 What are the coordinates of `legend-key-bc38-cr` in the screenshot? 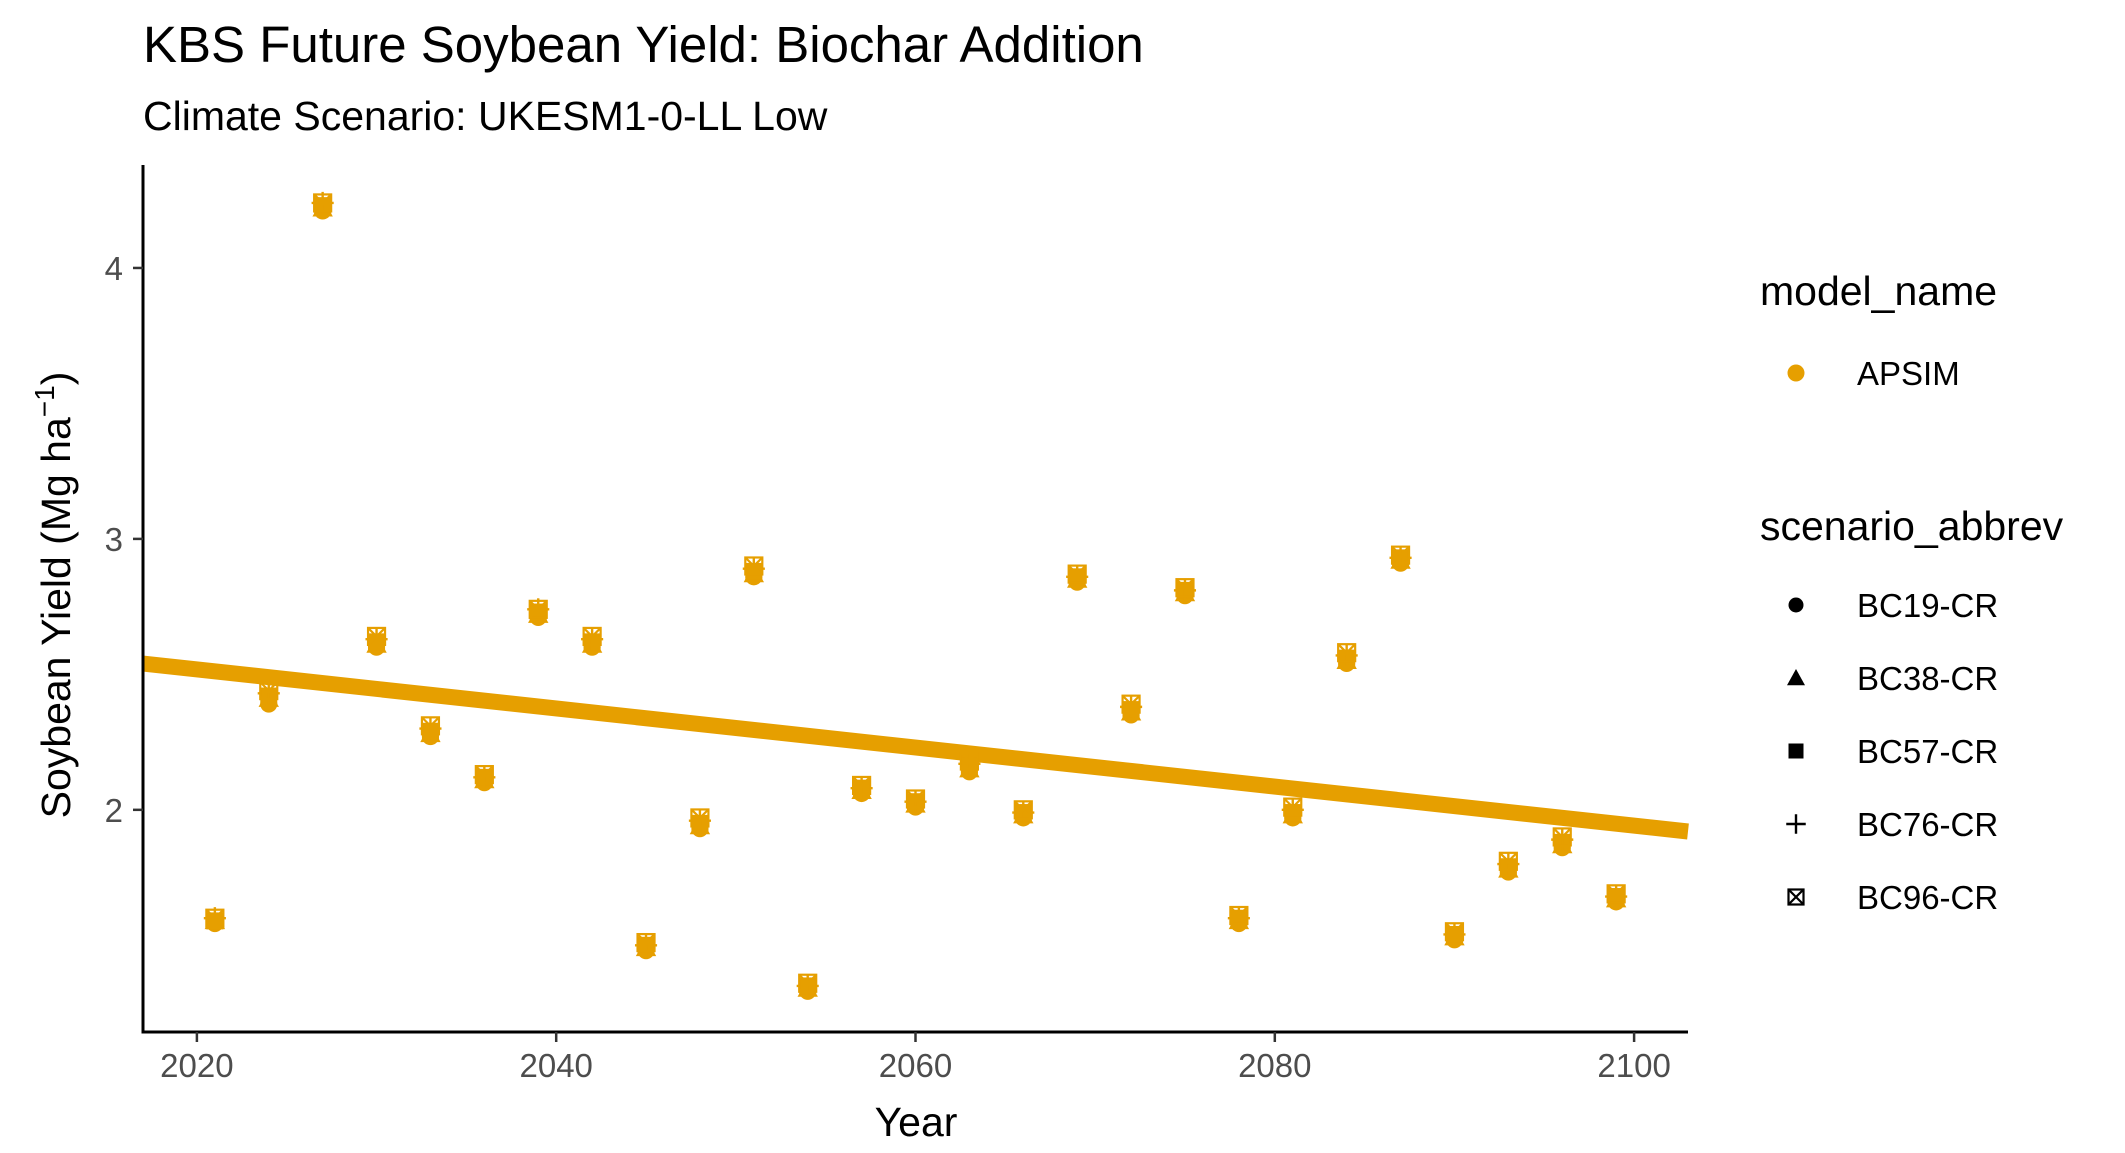 It's located at (1796, 677).